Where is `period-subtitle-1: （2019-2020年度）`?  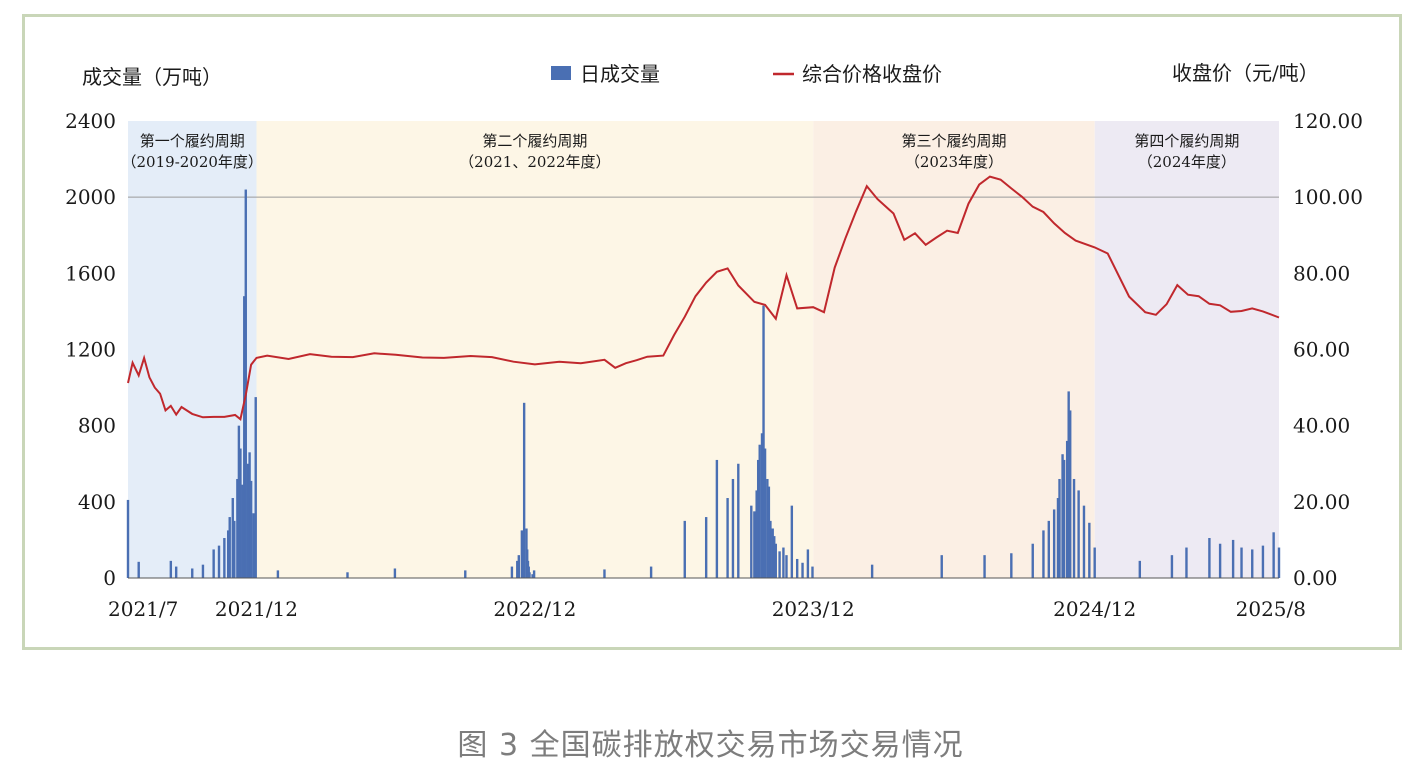 period-subtitle-1: （2019-2020年度） is located at coordinates (192, 162).